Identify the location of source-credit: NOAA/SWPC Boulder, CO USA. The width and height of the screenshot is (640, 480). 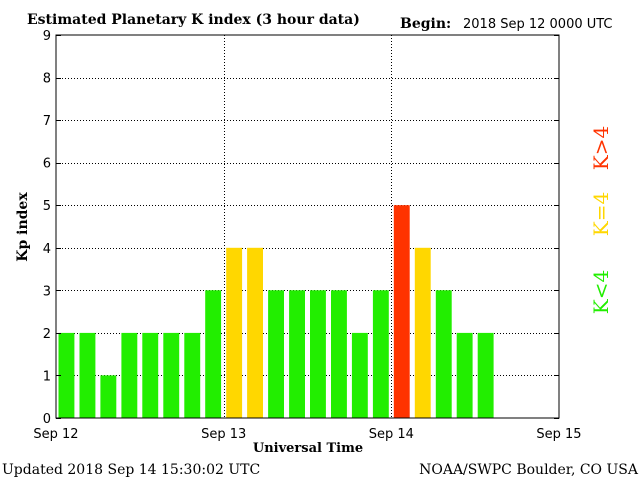
(529, 470).